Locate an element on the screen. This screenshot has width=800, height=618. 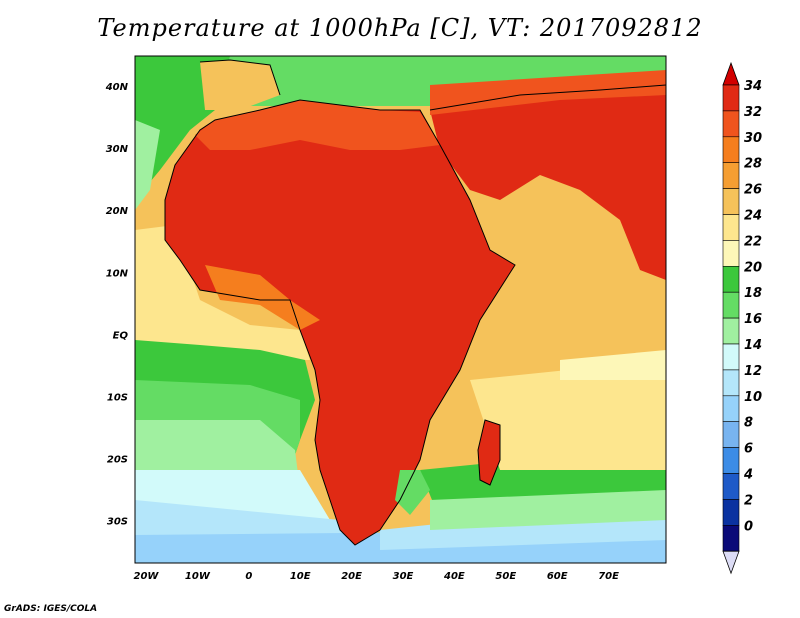
colorbar-label: 14 is located at coordinates (753, 345).